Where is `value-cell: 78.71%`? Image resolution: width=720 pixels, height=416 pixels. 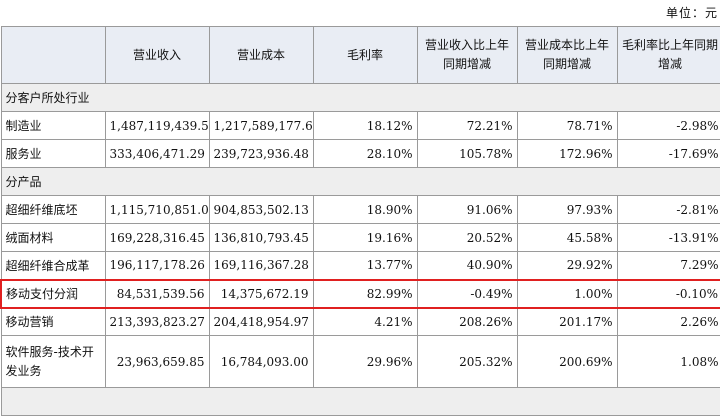
value-cell: 78.71% is located at coordinates (567, 125).